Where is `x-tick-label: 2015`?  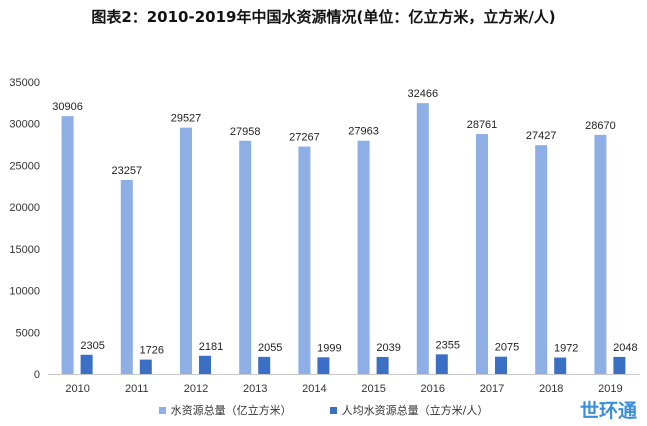
x-tick-label: 2015 is located at coordinates (373, 389).